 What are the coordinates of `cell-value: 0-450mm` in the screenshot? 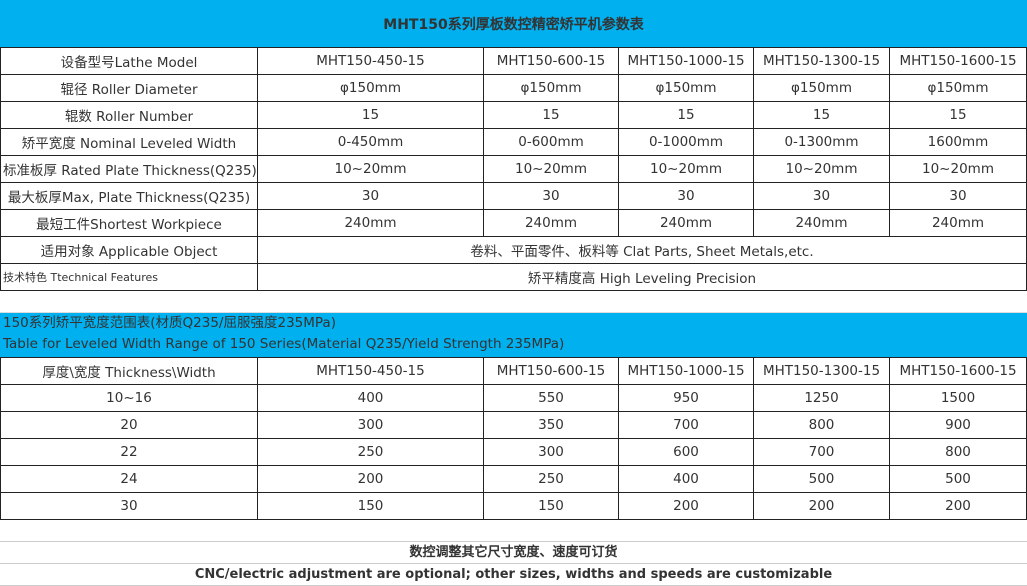 It's located at (370, 142).